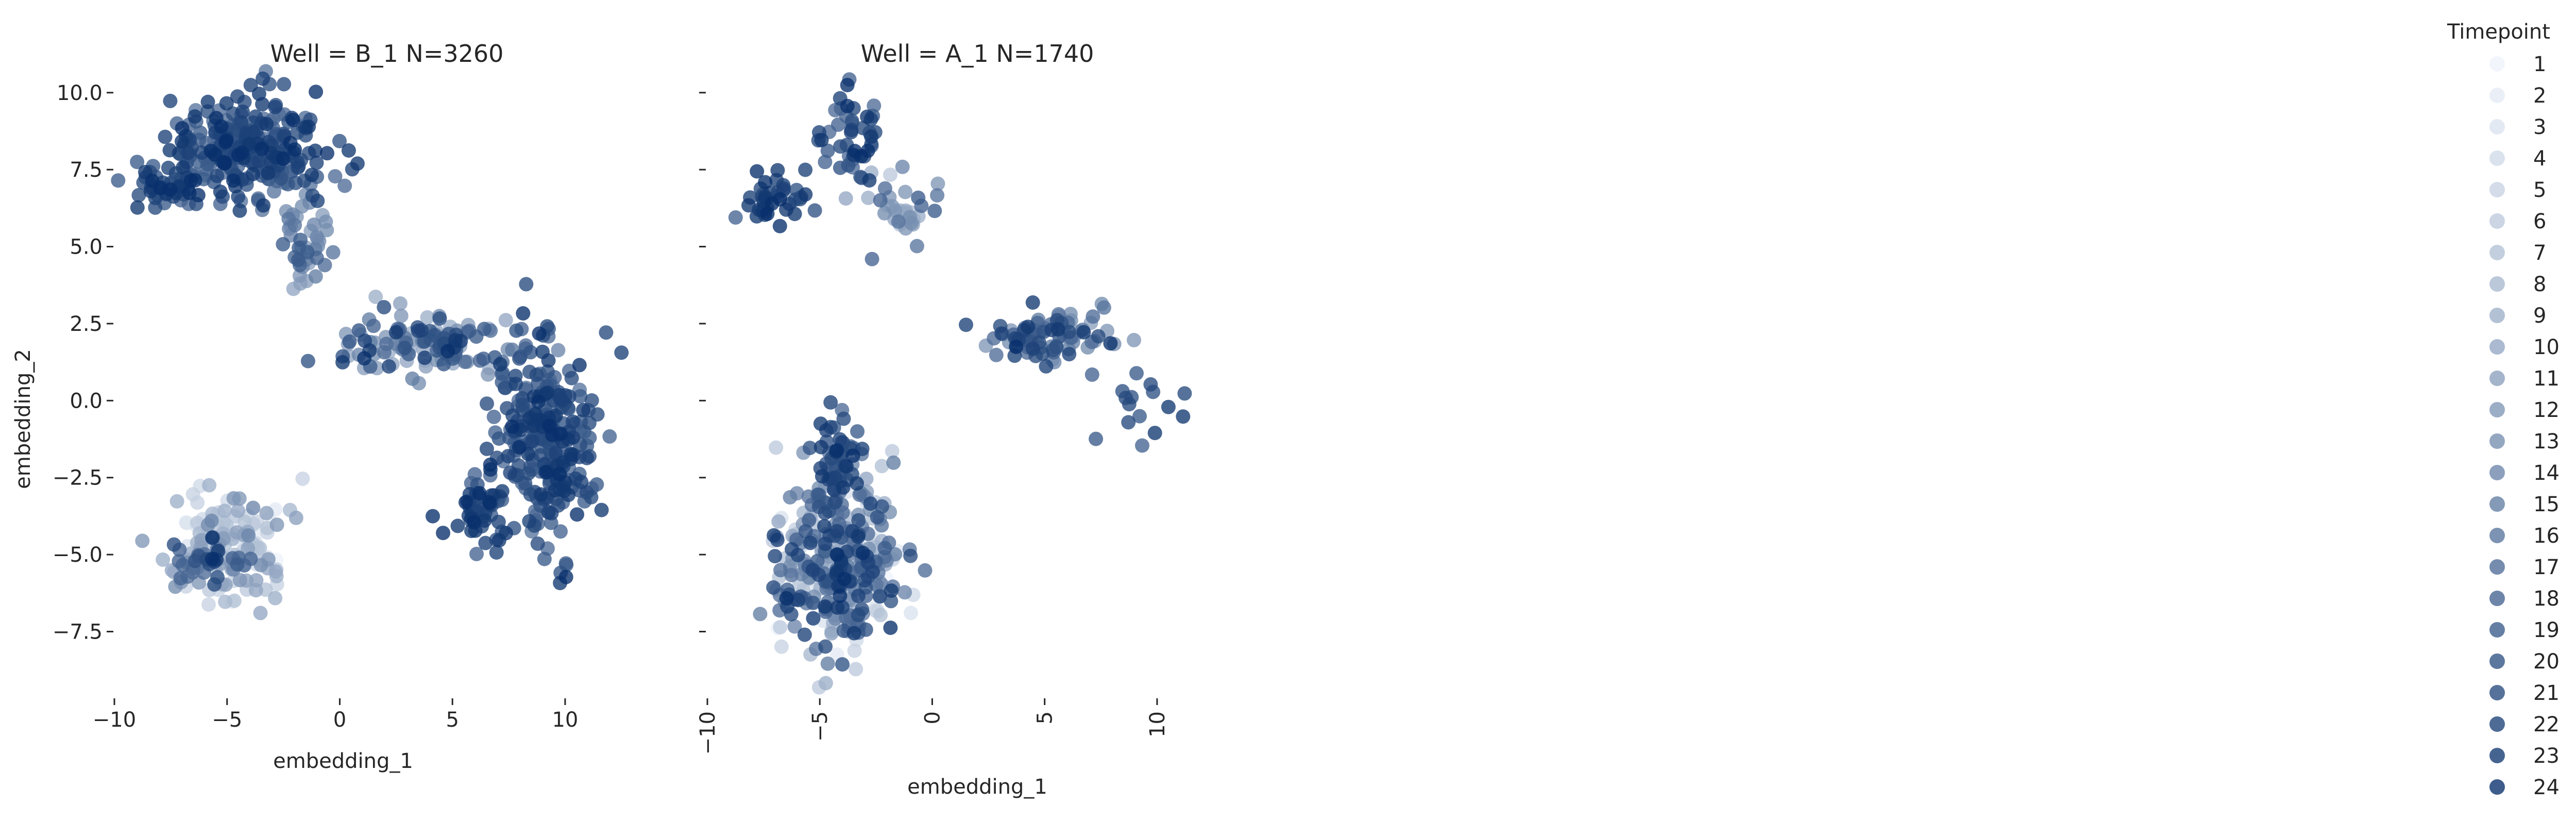 Image resolution: width=2576 pixels, height=821 pixels. What do you see at coordinates (933, 727) in the screenshot?
I see `x-axis-ticks: −10 −5 0 5 10` at bounding box center [933, 727].